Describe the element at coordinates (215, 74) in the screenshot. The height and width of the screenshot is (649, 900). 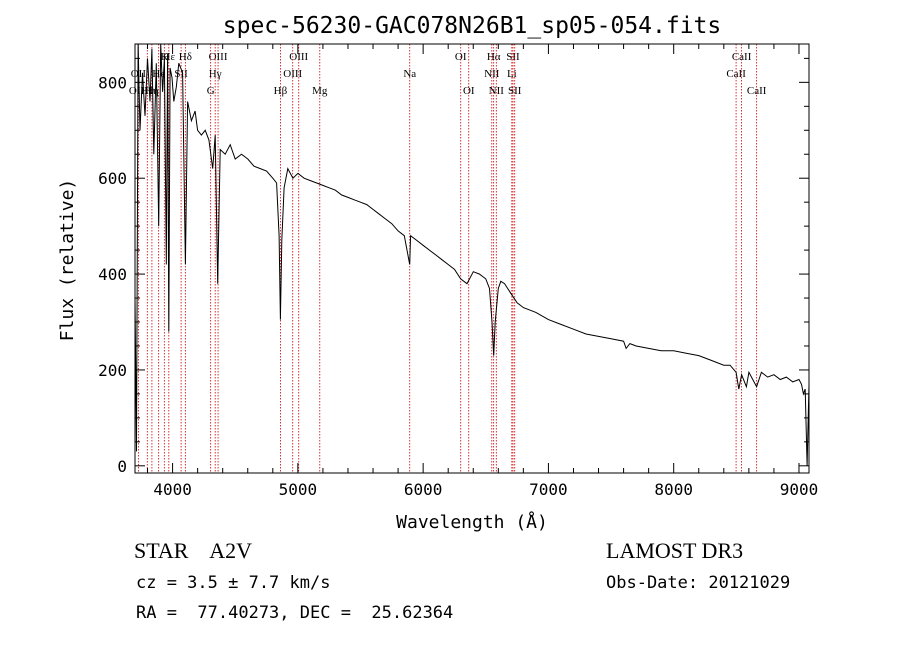
I see `line-label: Hγ` at that location.